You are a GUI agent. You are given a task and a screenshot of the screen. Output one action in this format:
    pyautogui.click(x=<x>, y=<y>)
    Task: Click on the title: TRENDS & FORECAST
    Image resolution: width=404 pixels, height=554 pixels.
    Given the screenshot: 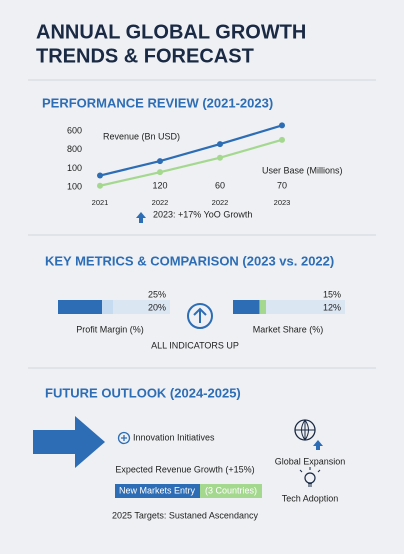 What is the action you would take?
    pyautogui.click(x=145, y=56)
    